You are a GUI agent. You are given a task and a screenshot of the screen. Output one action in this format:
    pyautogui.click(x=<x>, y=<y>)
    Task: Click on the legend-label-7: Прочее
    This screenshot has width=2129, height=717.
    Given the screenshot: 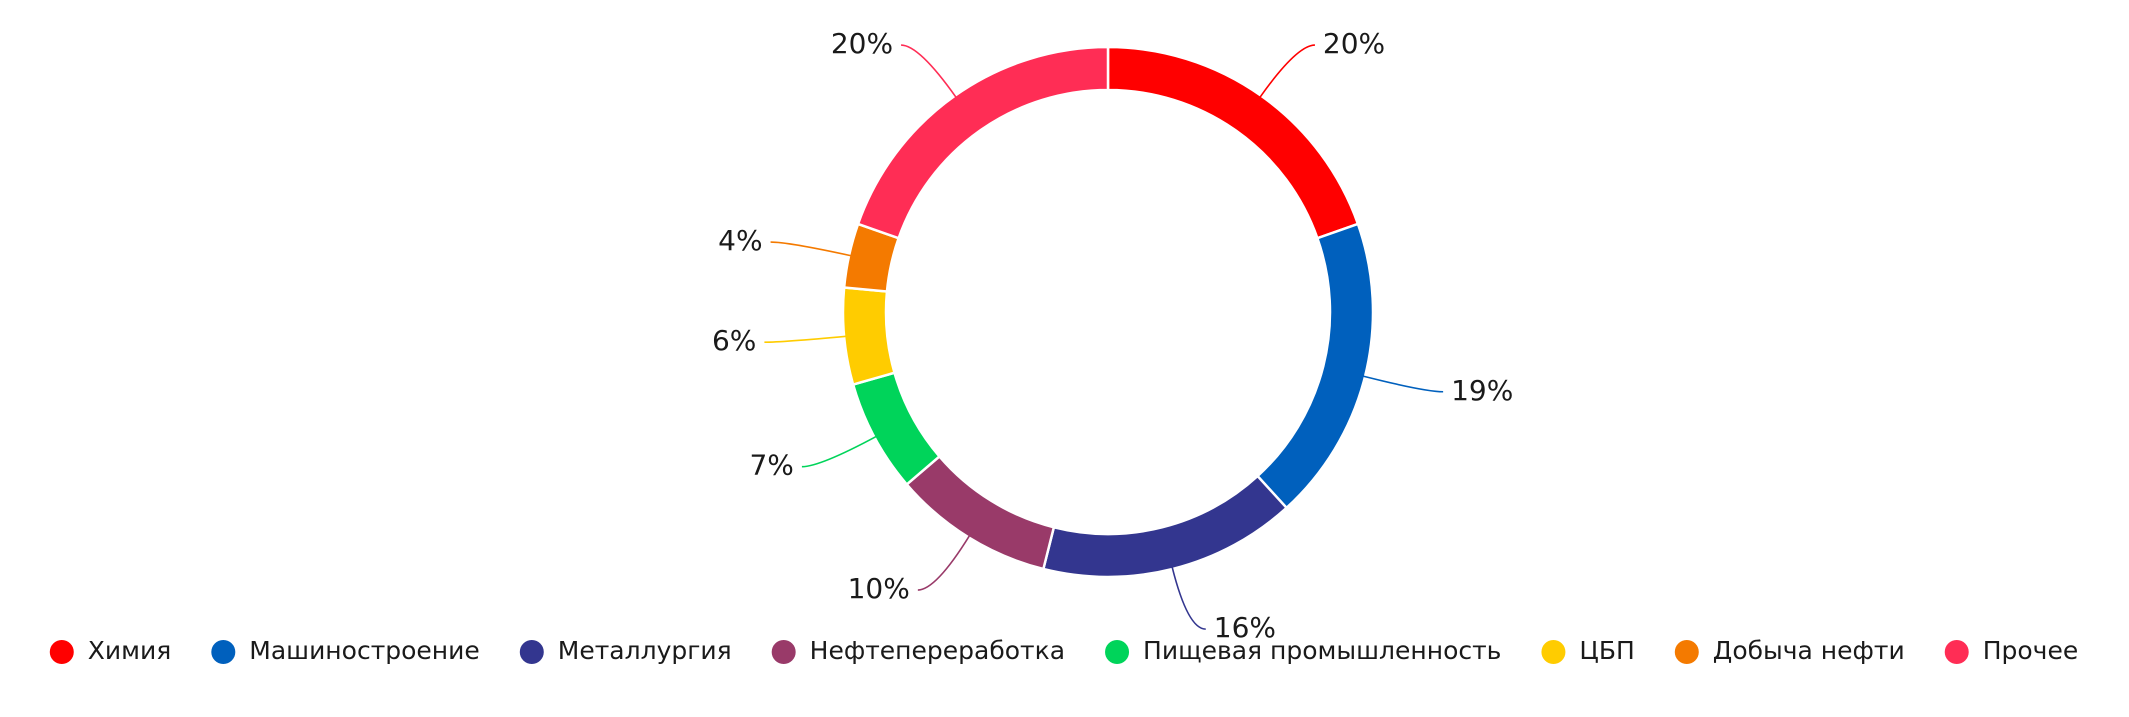 What is the action you would take?
    pyautogui.click(x=2031, y=650)
    